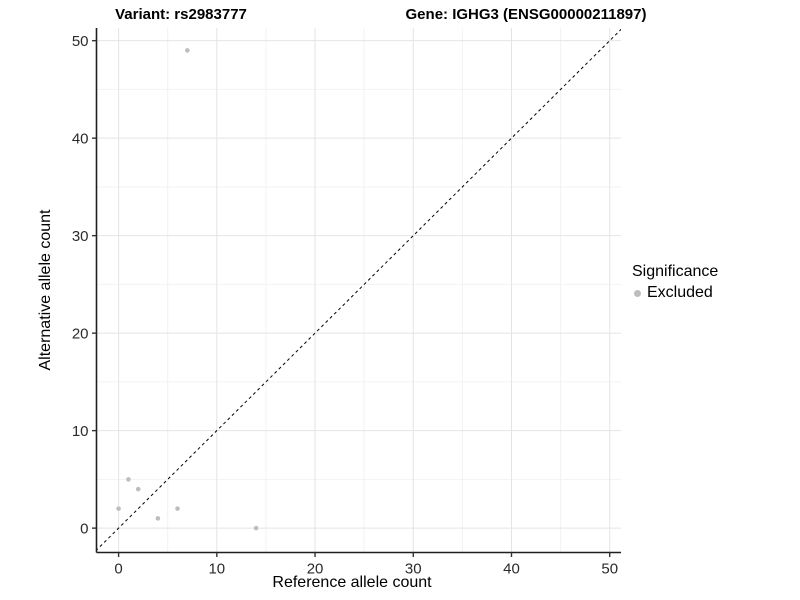 The height and width of the screenshot is (600, 800). What do you see at coordinates (413, 569) in the screenshot?
I see `x-tick-label: 30` at bounding box center [413, 569].